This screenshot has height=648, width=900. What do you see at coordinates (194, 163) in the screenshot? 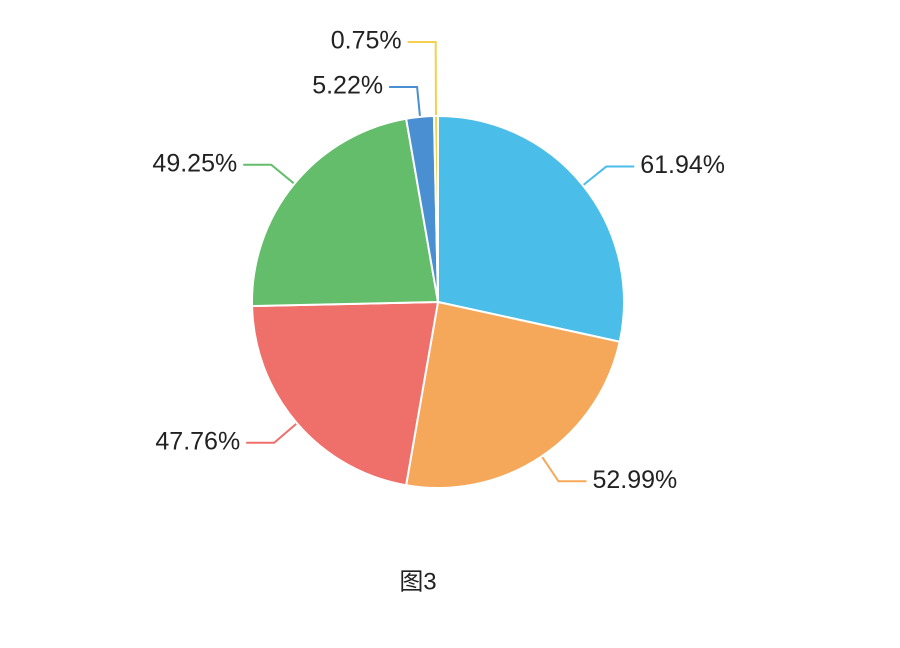
I see `data-label: 49.25%` at bounding box center [194, 163].